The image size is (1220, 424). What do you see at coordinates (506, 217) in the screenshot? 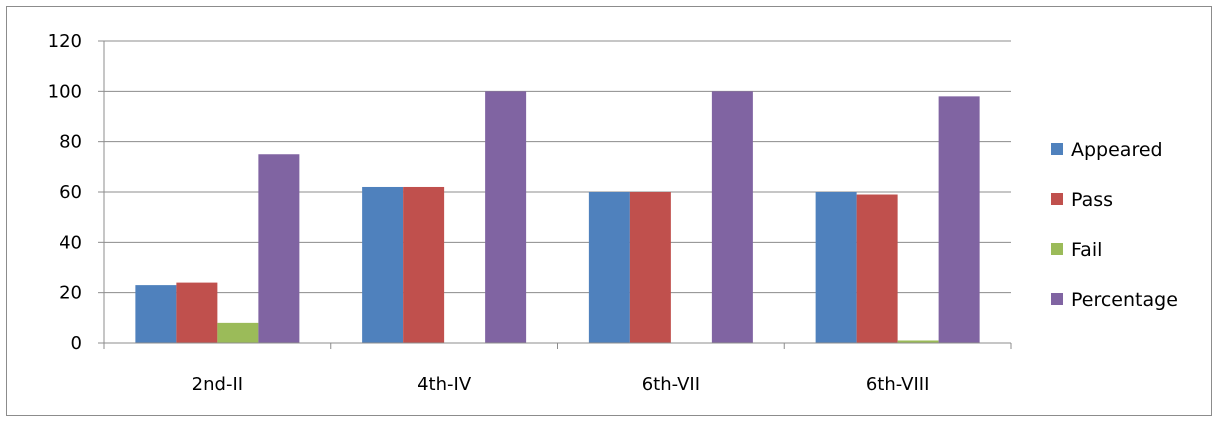
I see `bar-percentage-4th-iv` at bounding box center [506, 217].